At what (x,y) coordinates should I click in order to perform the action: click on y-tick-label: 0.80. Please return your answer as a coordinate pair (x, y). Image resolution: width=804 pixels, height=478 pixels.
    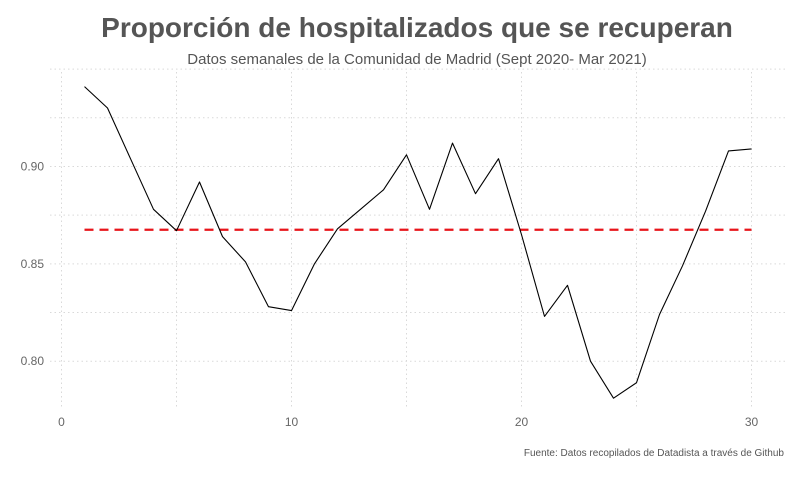
    Looking at the image, I should click on (33, 361).